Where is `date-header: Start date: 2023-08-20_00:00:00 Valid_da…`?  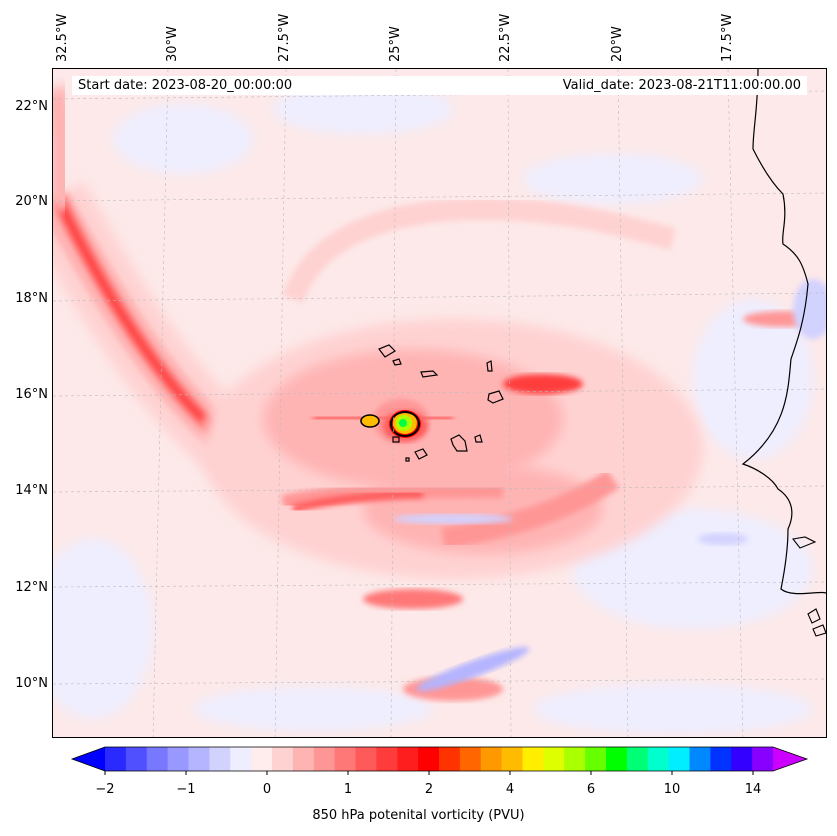 date-header: Start date: 2023-08-20_00:00:00 Valid_da… is located at coordinates (439, 85).